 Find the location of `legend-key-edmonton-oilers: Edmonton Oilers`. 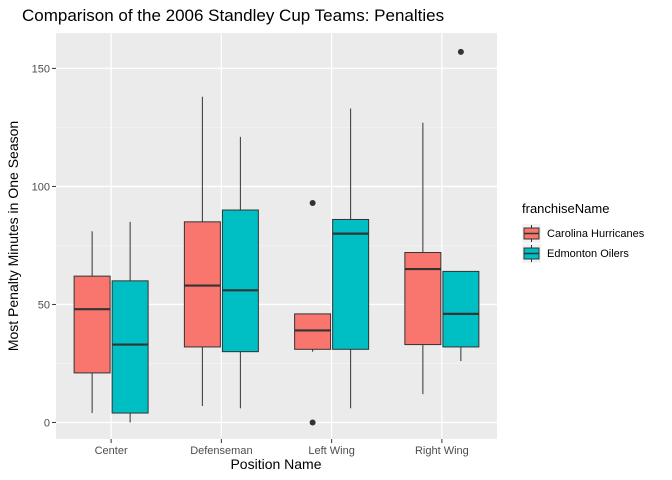

legend-key-edmonton-oilers: Edmonton Oilers is located at coordinates (575, 253).